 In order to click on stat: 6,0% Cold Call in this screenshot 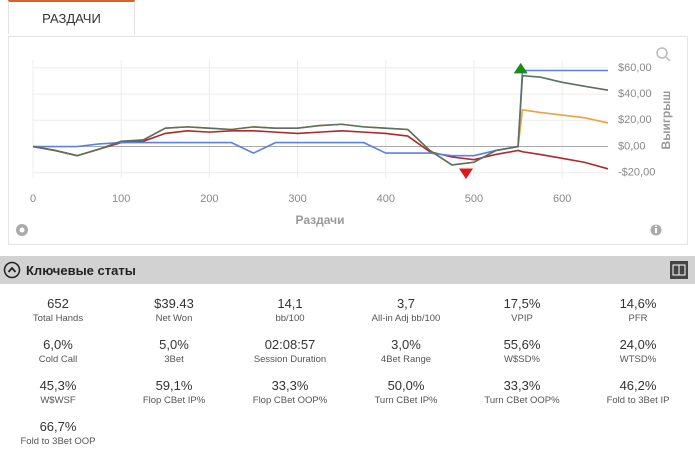, I will do `click(58, 351)`.